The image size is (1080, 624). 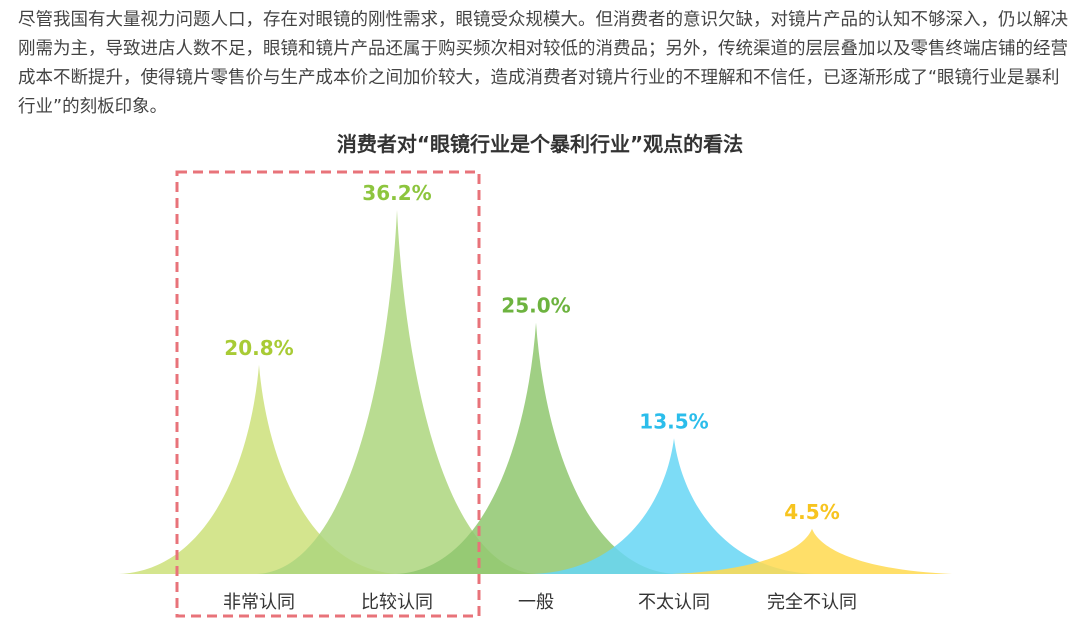 I want to click on value-label-3: 25.0%, so click(x=535, y=306).